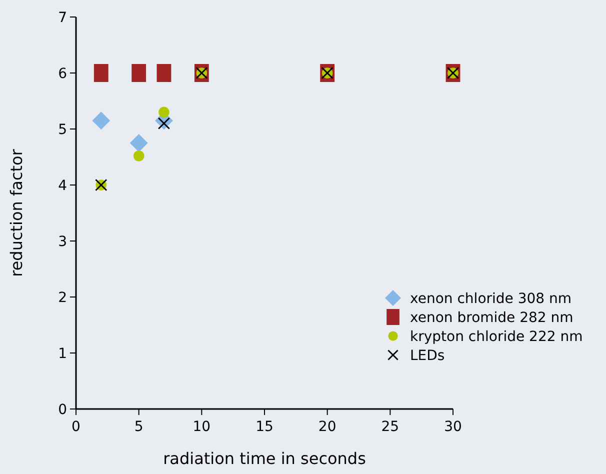  Describe the element at coordinates (139, 427) in the screenshot. I see `x-tick-label: 5` at that location.